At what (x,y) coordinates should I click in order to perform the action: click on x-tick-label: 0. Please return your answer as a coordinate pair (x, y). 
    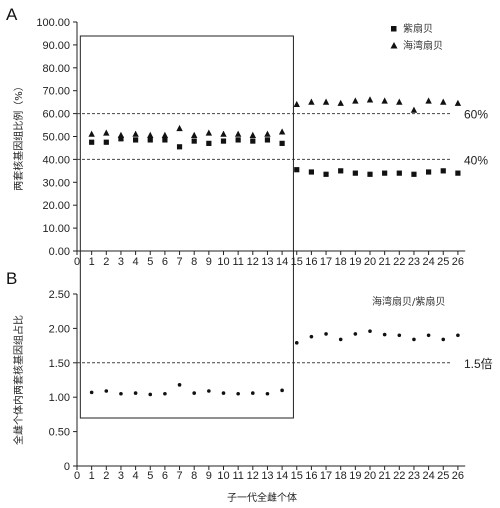
    Looking at the image, I should click on (77, 262).